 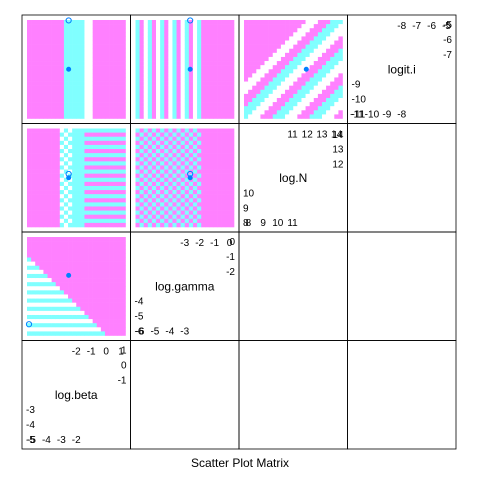 What do you see at coordinates (139, 332) in the screenshot?
I see `diag-tick-label: -6` at bounding box center [139, 332].